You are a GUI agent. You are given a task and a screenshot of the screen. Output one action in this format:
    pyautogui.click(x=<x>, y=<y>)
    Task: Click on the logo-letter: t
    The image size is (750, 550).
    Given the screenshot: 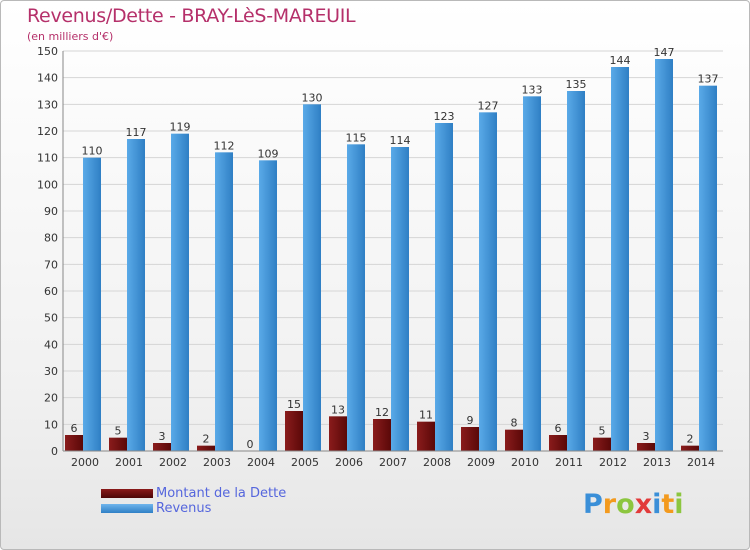 What is the action you would take?
    pyautogui.click(x=668, y=504)
    